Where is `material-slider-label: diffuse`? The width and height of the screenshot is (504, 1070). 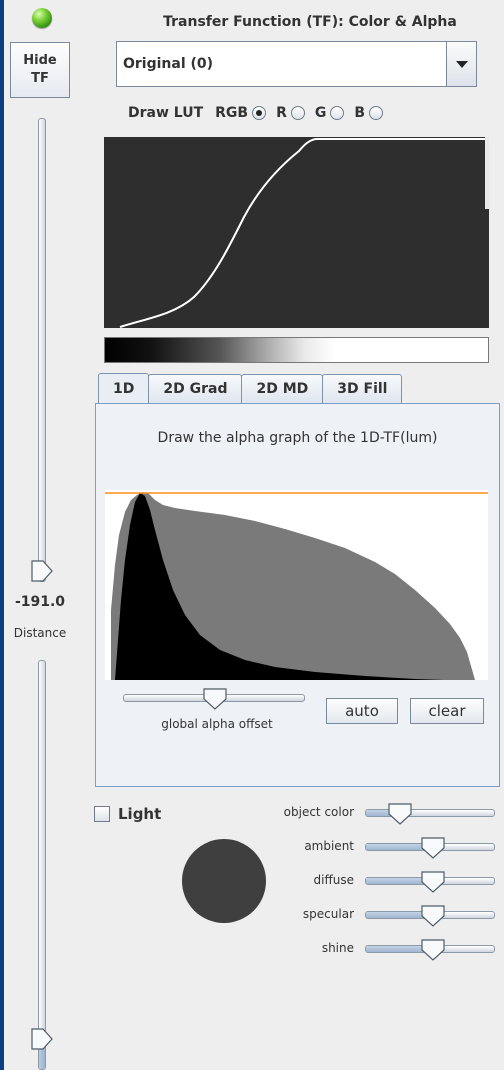 material-slider-label: diffuse is located at coordinates (333, 880).